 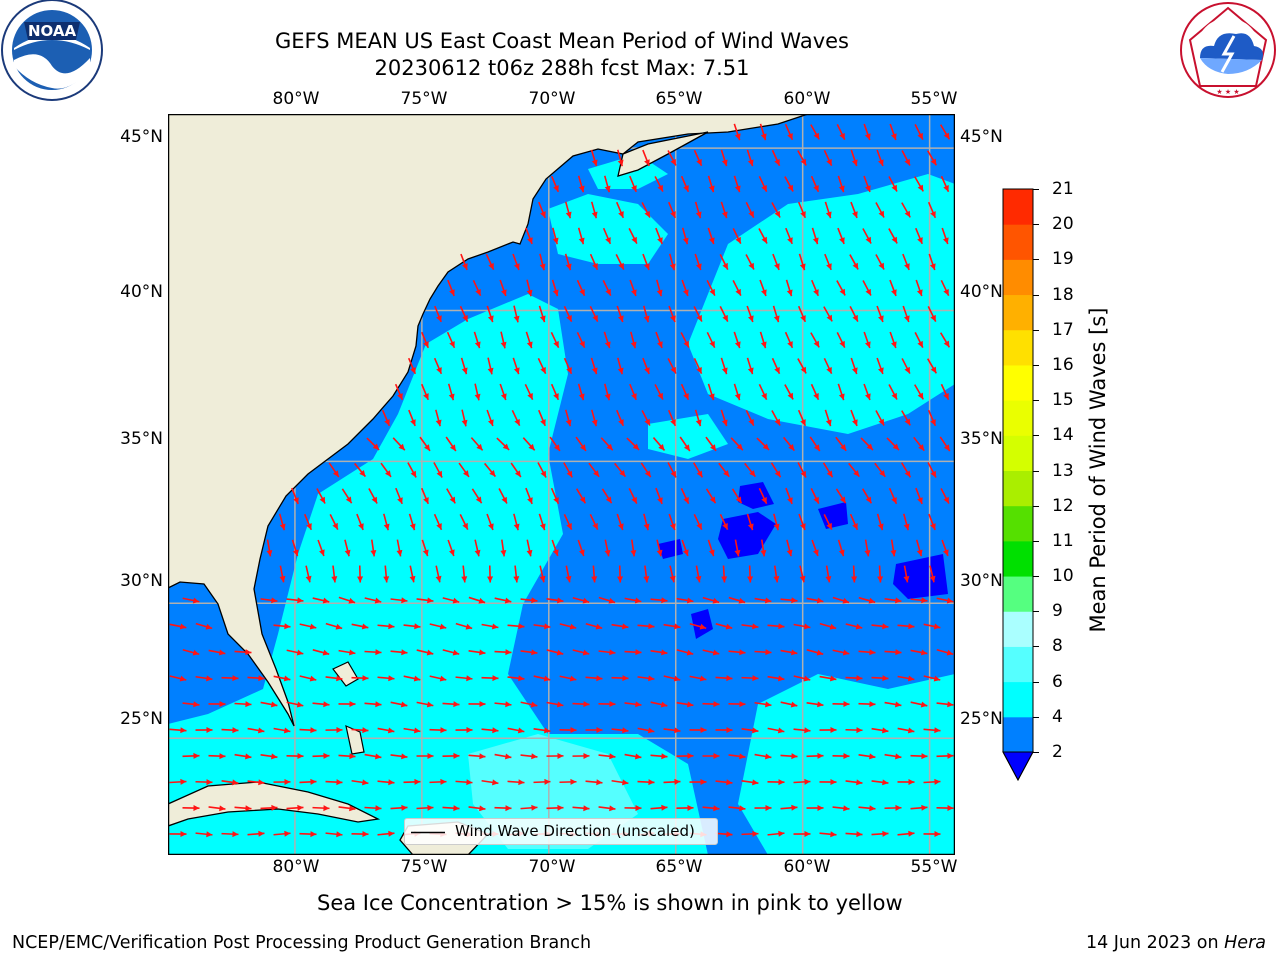 I want to click on colorbar-tick-label: 15, so click(x=1063, y=400).